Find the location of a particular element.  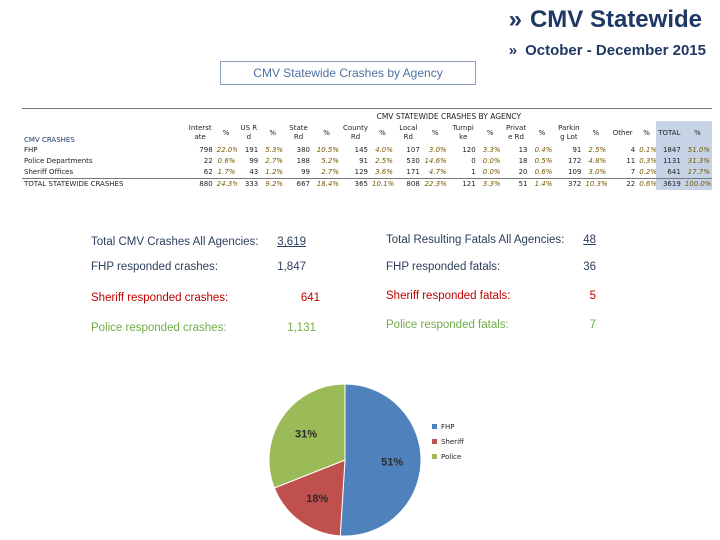

table-col-header: Parking Lot is located at coordinates (569, 132).